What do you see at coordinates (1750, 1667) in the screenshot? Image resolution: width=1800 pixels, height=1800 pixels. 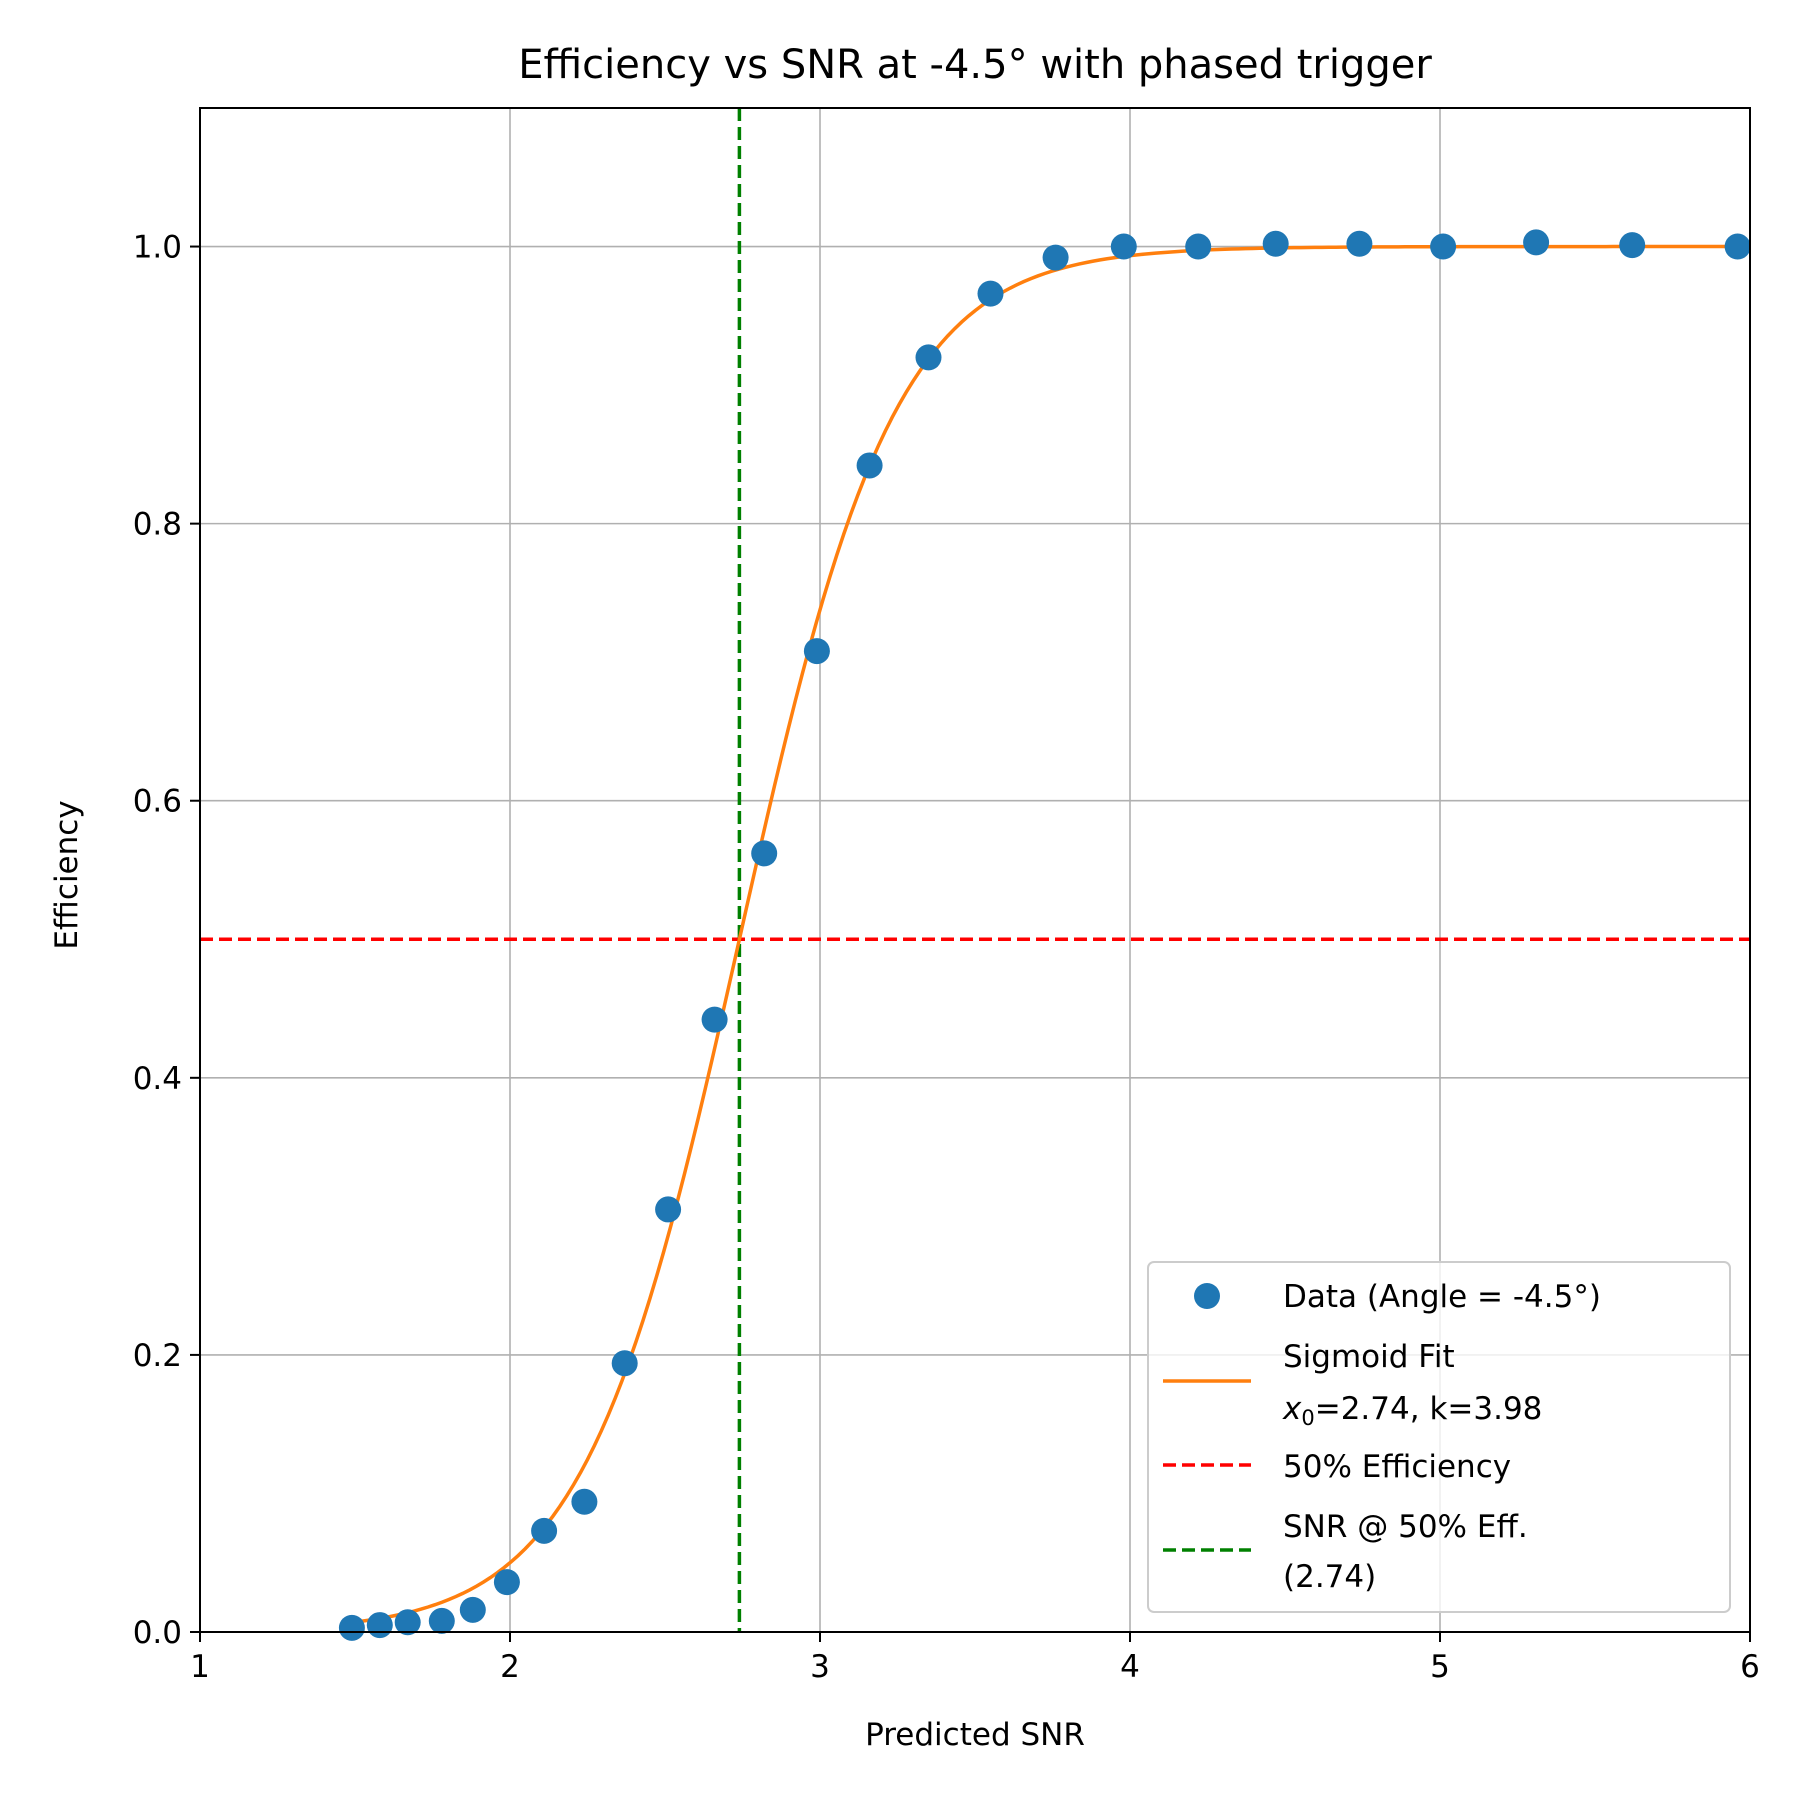 I see `x-tick-label: 6` at bounding box center [1750, 1667].